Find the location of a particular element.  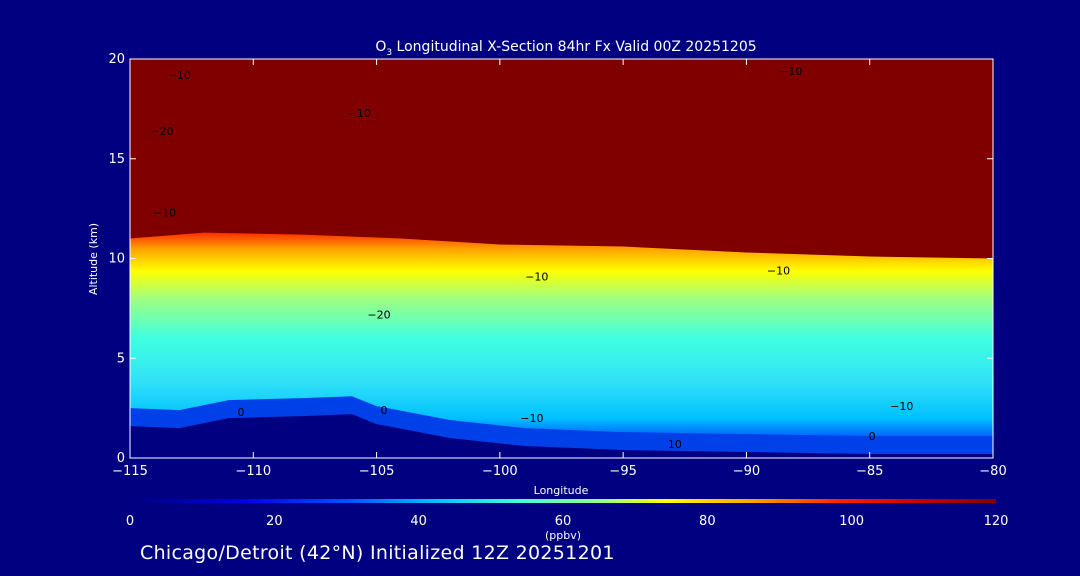

x-tick-label-7: −80 is located at coordinates (992, 471).